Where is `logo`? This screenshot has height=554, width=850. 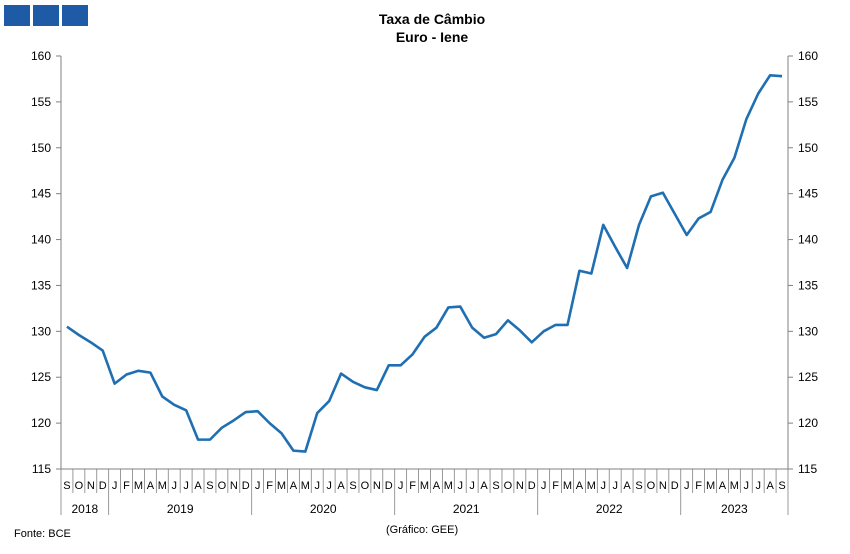 logo is located at coordinates (46, 15).